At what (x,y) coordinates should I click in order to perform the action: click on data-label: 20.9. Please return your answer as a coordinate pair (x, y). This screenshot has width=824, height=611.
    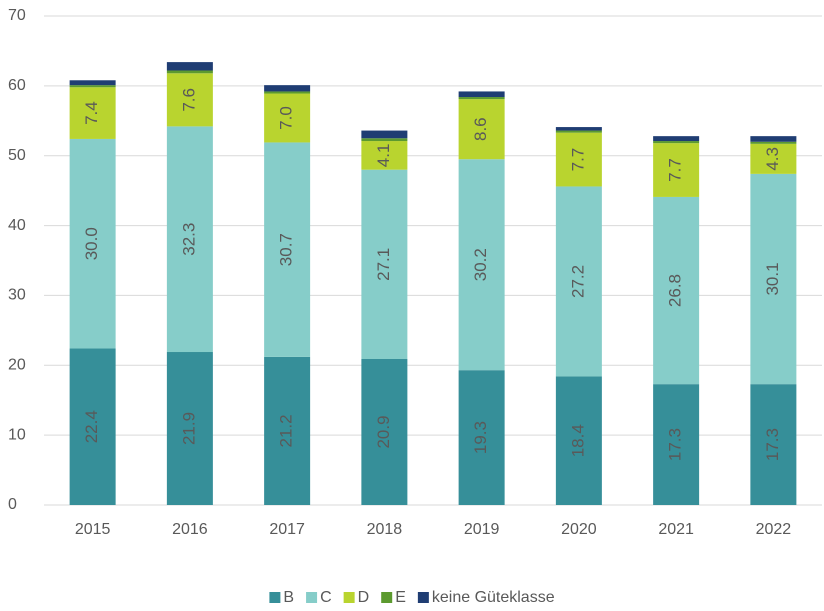
    Looking at the image, I should click on (383, 431).